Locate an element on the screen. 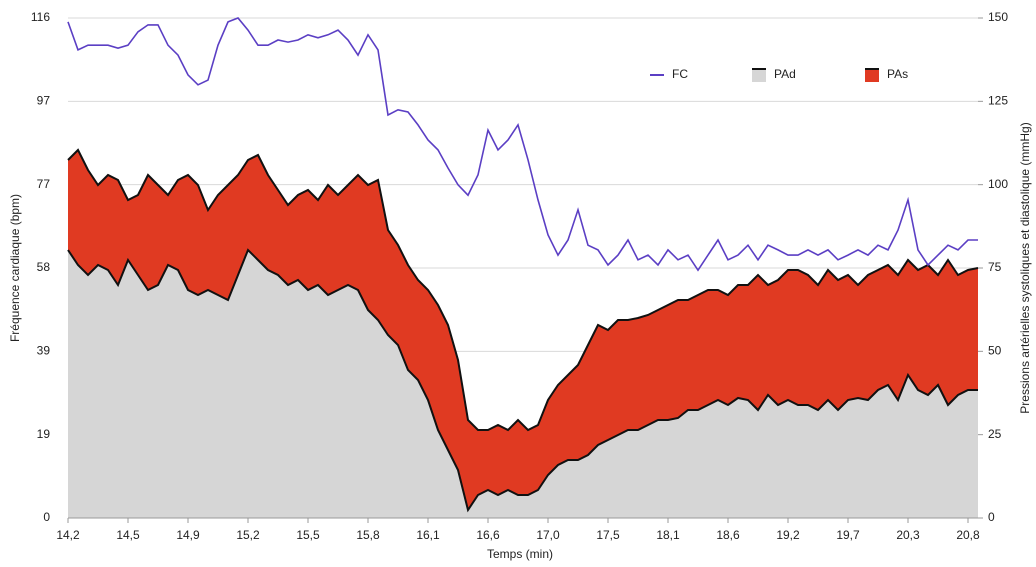 This screenshot has height=567, width=1036. x-tick-label: 19,7 is located at coordinates (848, 535).